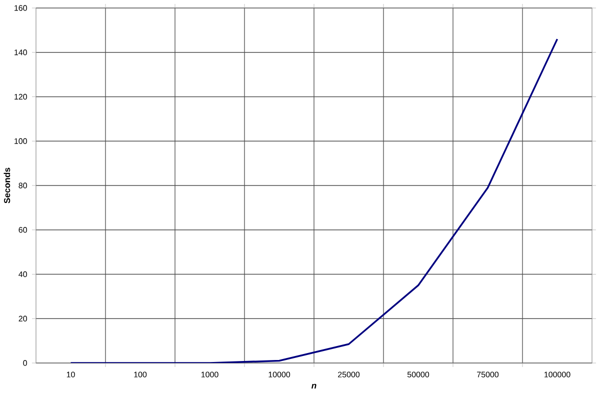 Image resolution: width=600 pixels, height=400 pixels. I want to click on x-tick-label: 10, so click(70, 375).